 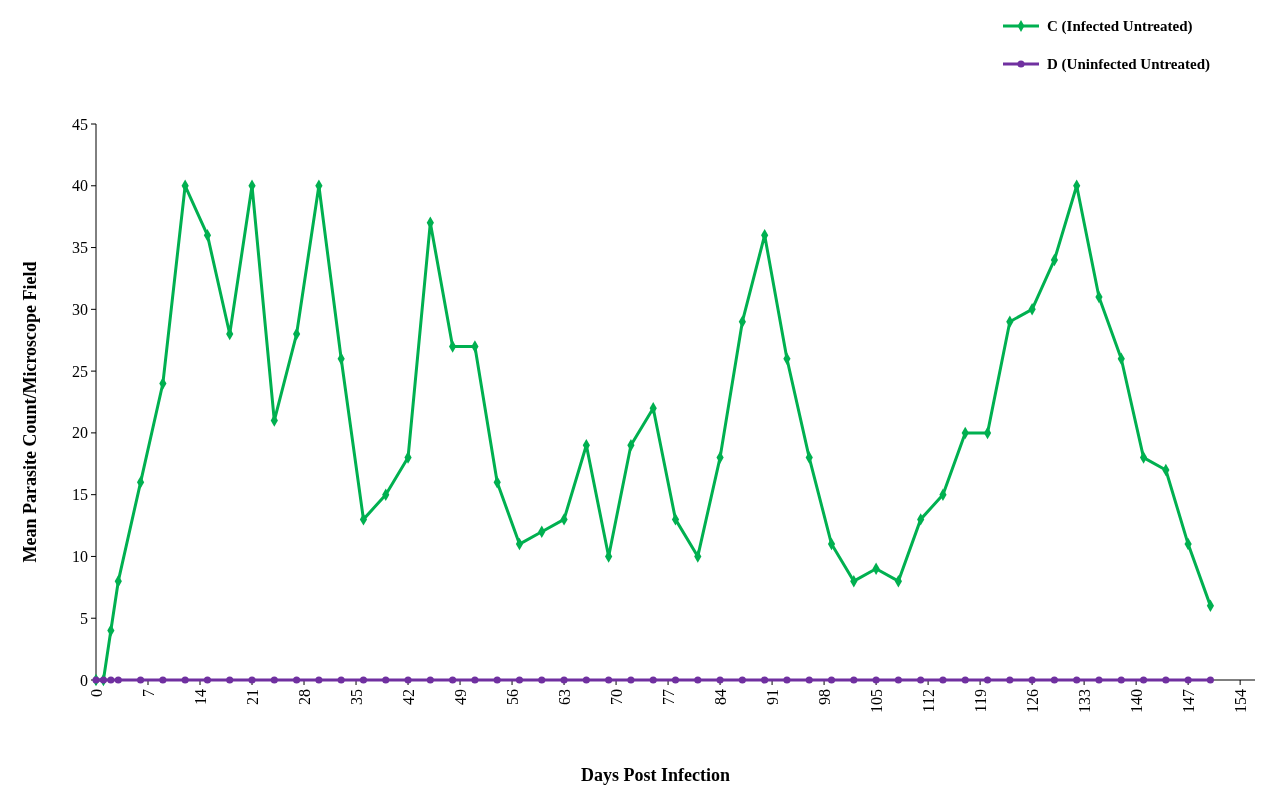 I want to click on x-tick-label: 56, so click(x=512, y=697).